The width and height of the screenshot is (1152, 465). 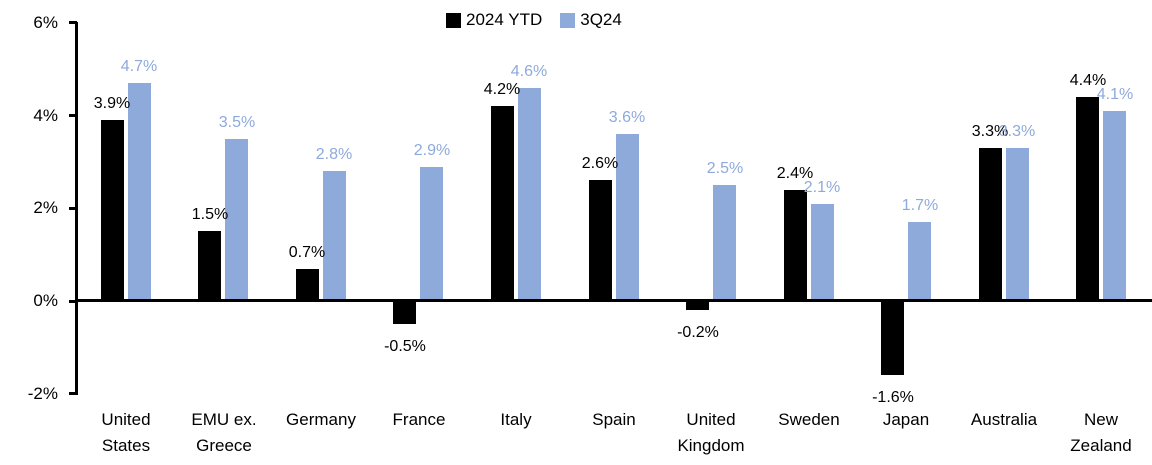 What do you see at coordinates (1101, 432) in the screenshot?
I see `category-label-new-zealand: New Zealand` at bounding box center [1101, 432].